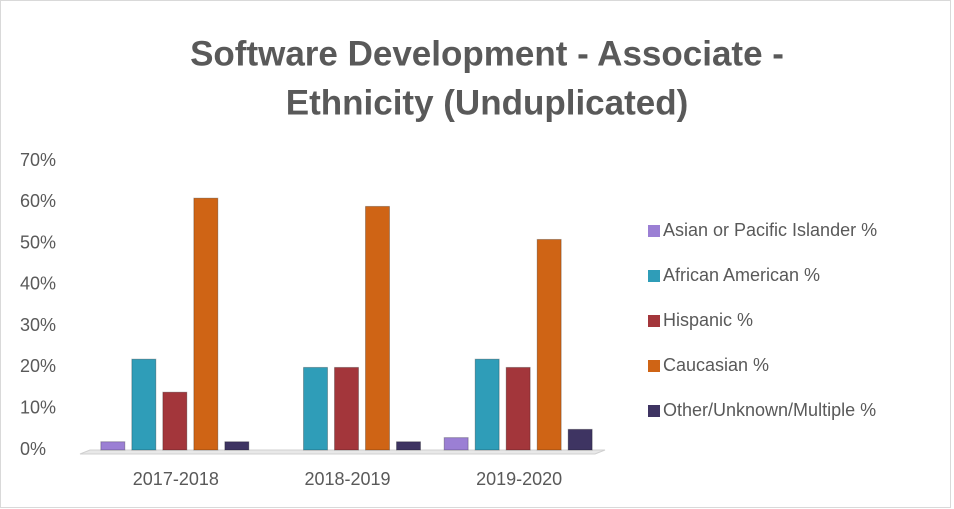 This screenshot has height=509, width=954. Describe the element at coordinates (769, 410) in the screenshot. I see `legend-label: Other/Unknown/Multiple %` at that location.